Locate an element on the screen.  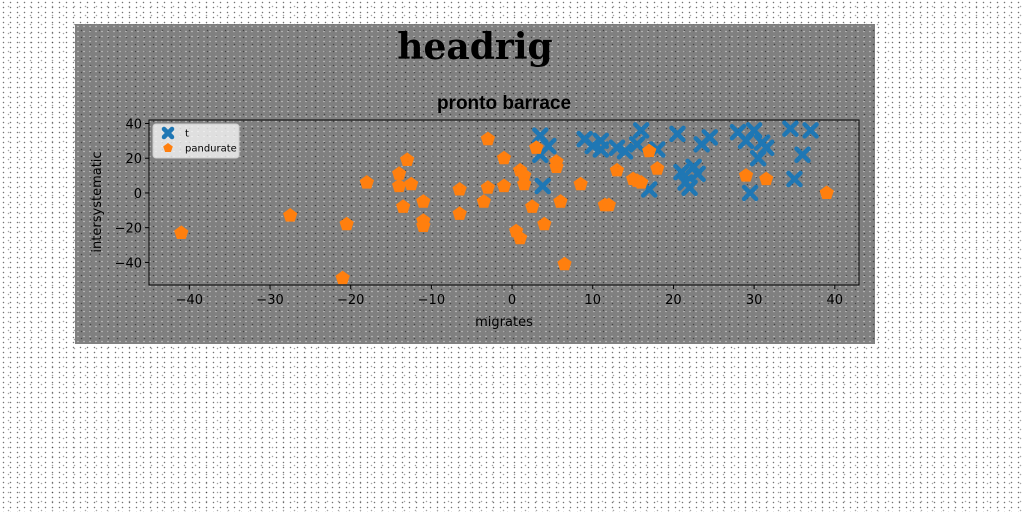
y-tick-label: −40 is located at coordinates (128, 263).